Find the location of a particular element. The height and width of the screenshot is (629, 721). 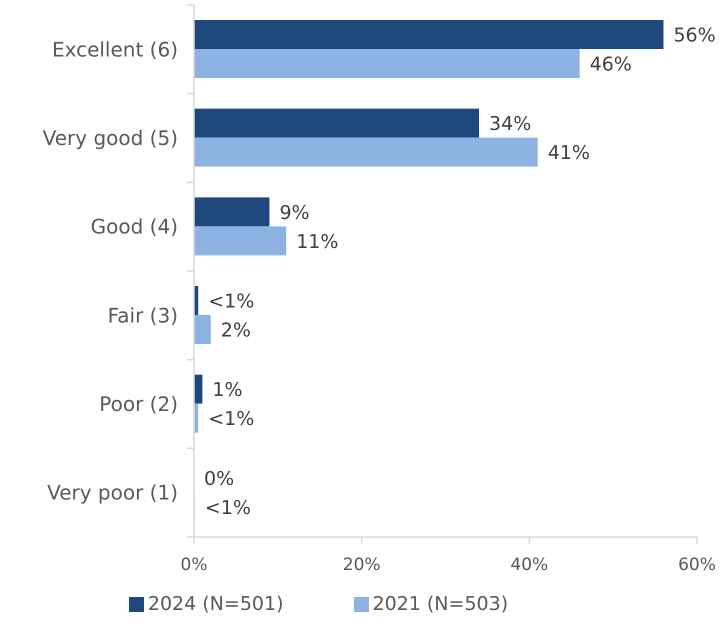

data-label: 41% is located at coordinates (569, 153).